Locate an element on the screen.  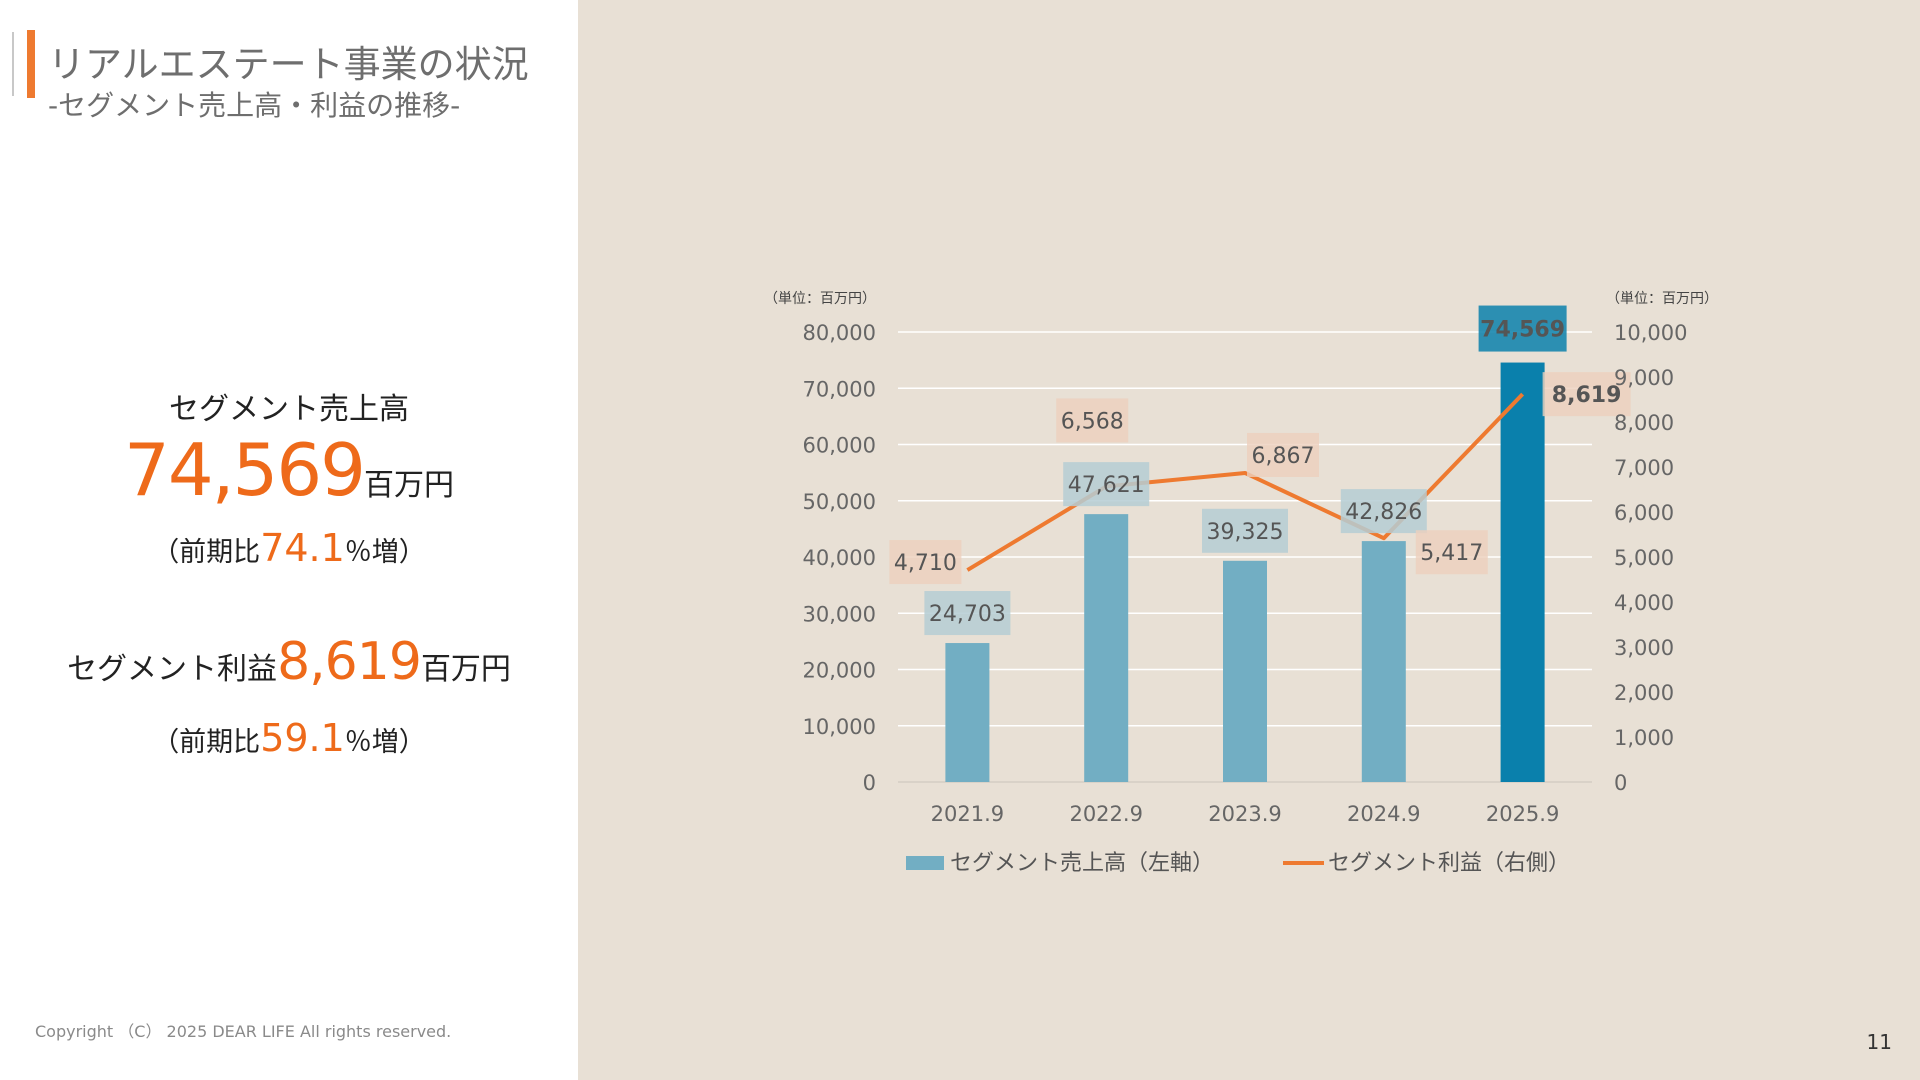
line-data-label: 8,619 is located at coordinates (1586, 394).